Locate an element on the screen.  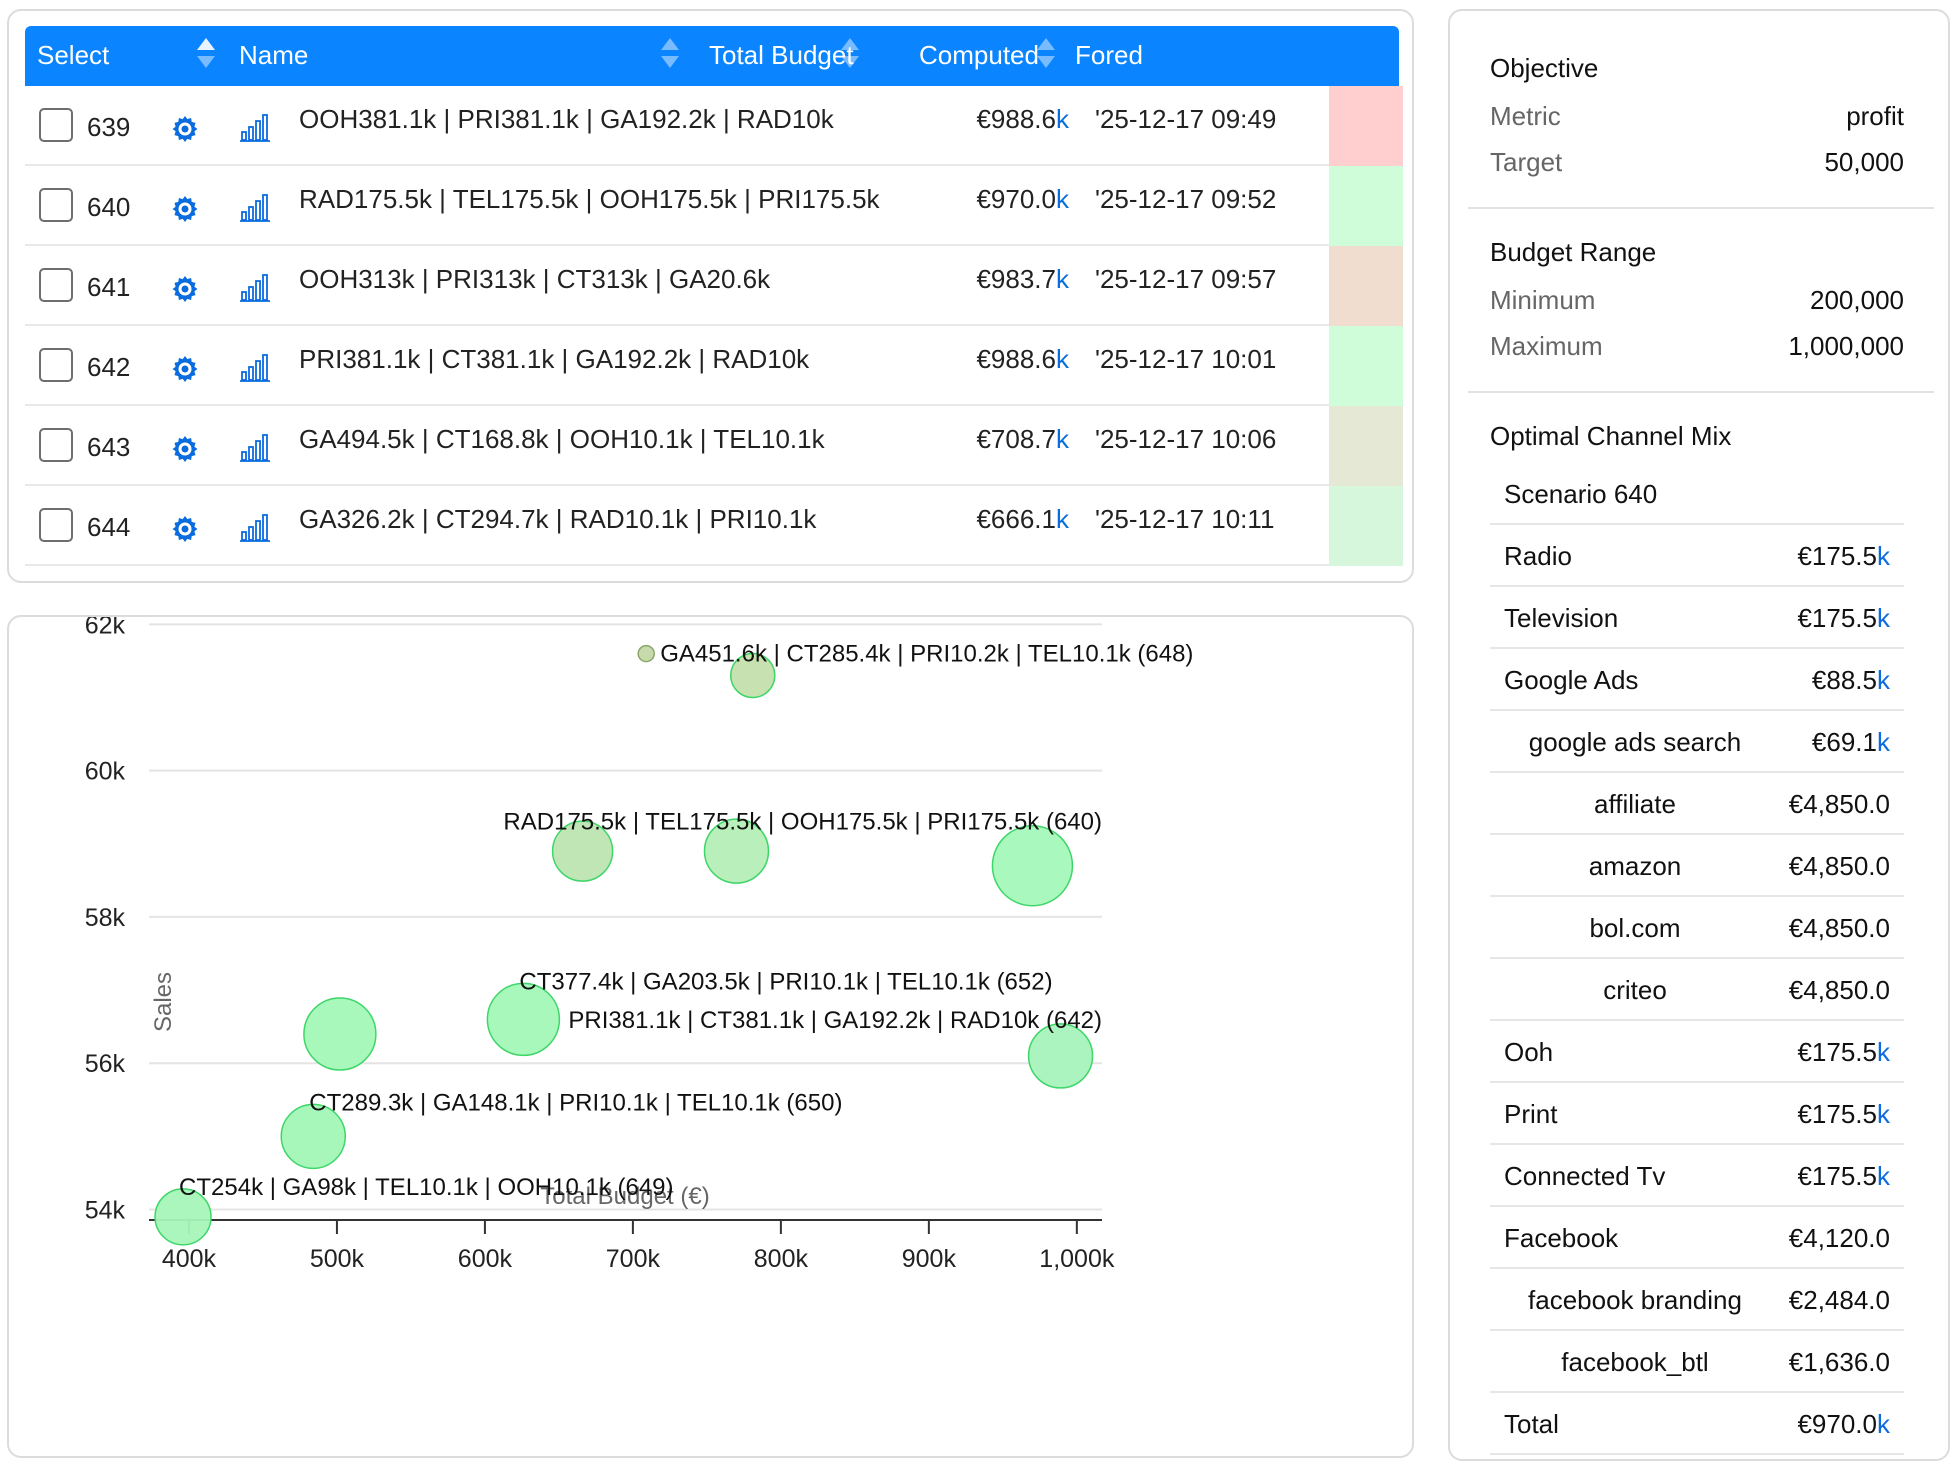
row-name: OOH313k | PRI313k | CT313k | GA20.6k is located at coordinates (535, 279).